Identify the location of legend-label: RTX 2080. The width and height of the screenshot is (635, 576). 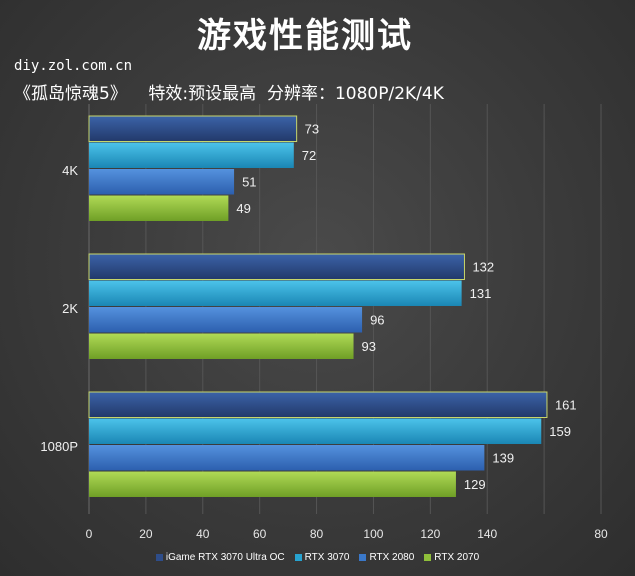
(392, 557).